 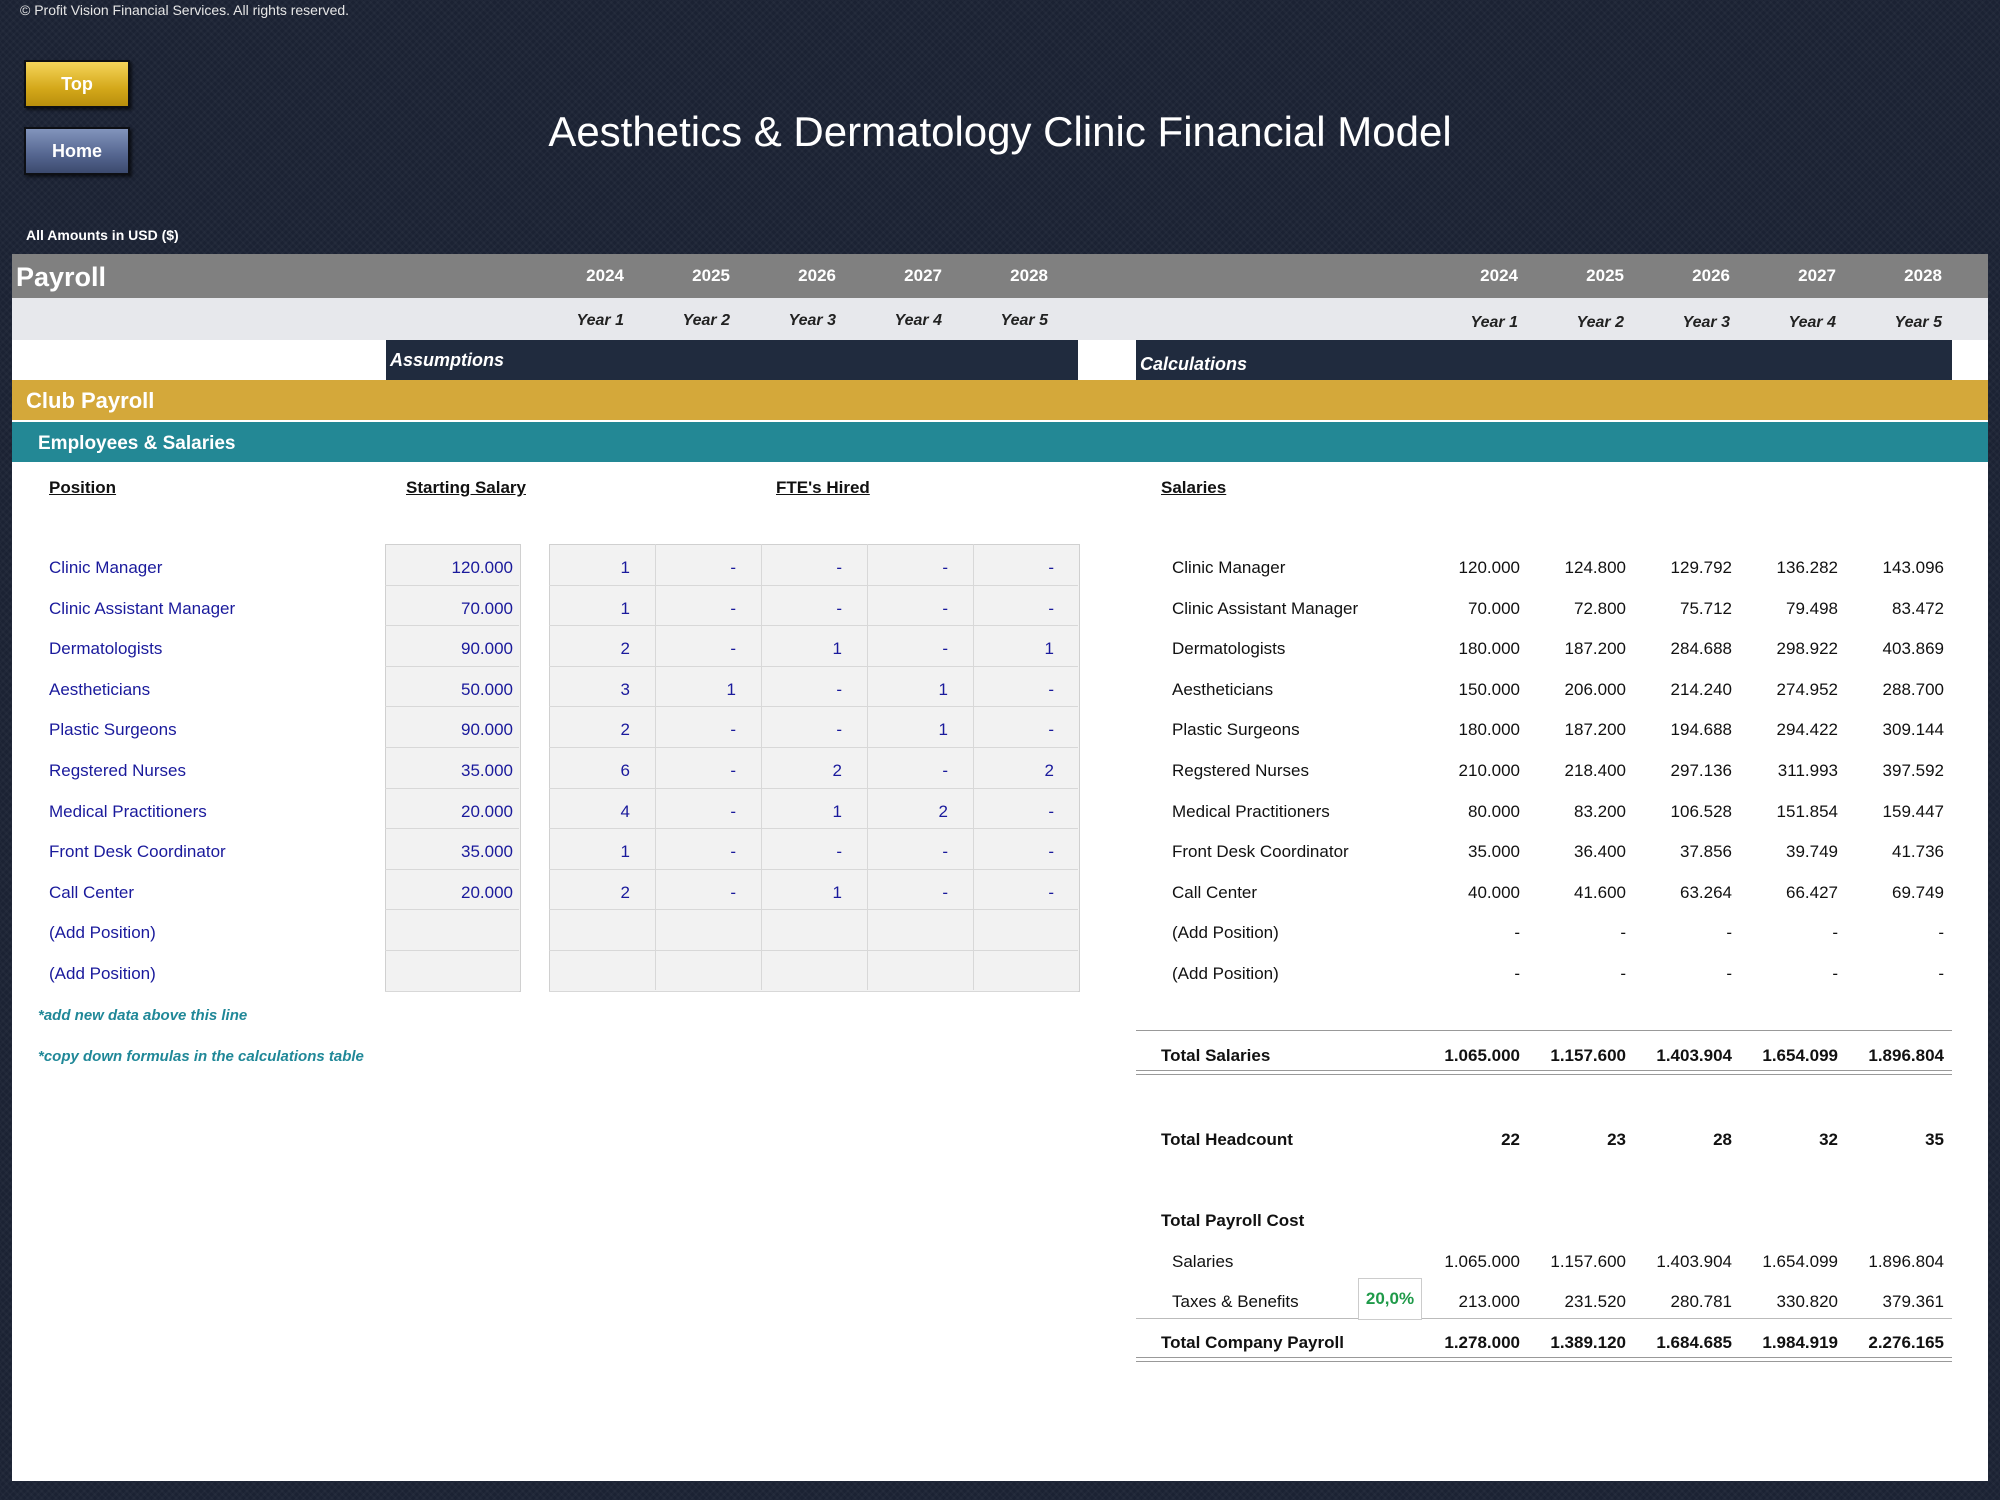 I want to click on calc-salary-value: 297.136, so click(x=1701, y=770).